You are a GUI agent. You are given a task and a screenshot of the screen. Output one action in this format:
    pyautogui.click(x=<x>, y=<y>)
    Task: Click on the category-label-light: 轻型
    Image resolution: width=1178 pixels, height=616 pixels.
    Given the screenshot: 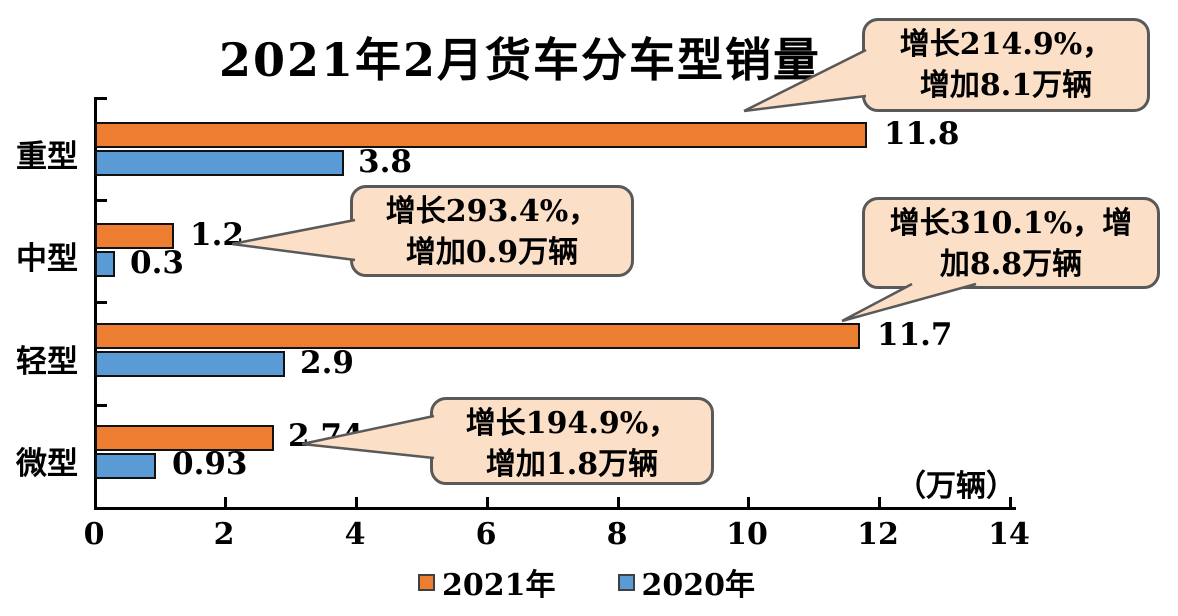 What is the action you would take?
    pyautogui.click(x=47, y=362)
    